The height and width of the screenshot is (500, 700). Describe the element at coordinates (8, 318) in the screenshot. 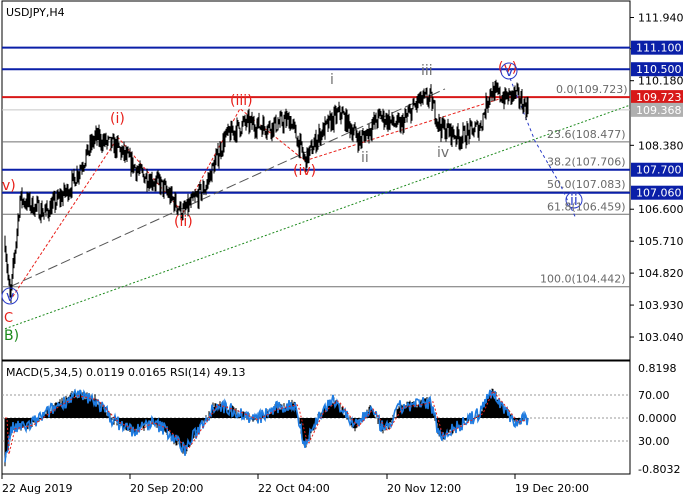

I see `wave-label: C` at that location.